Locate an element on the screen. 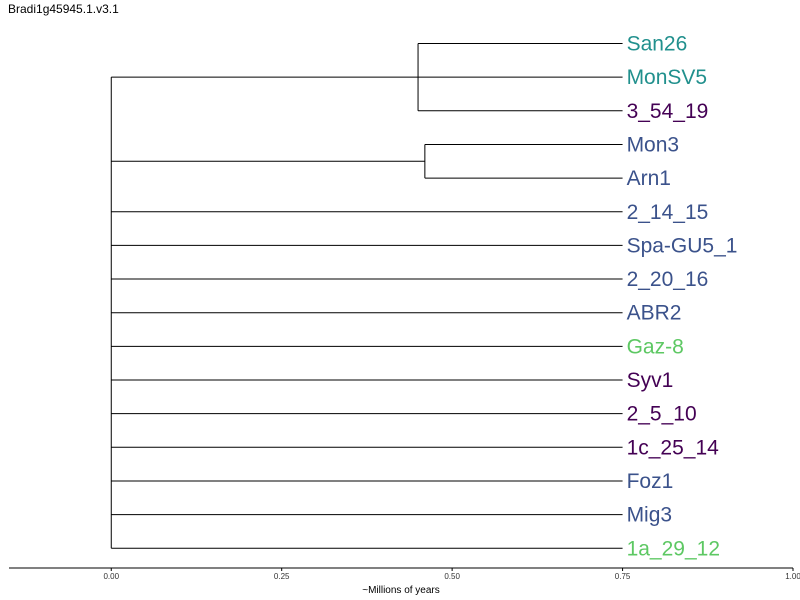 This screenshot has height=600, width=800. tip-label: MonSV5 is located at coordinates (667, 77).